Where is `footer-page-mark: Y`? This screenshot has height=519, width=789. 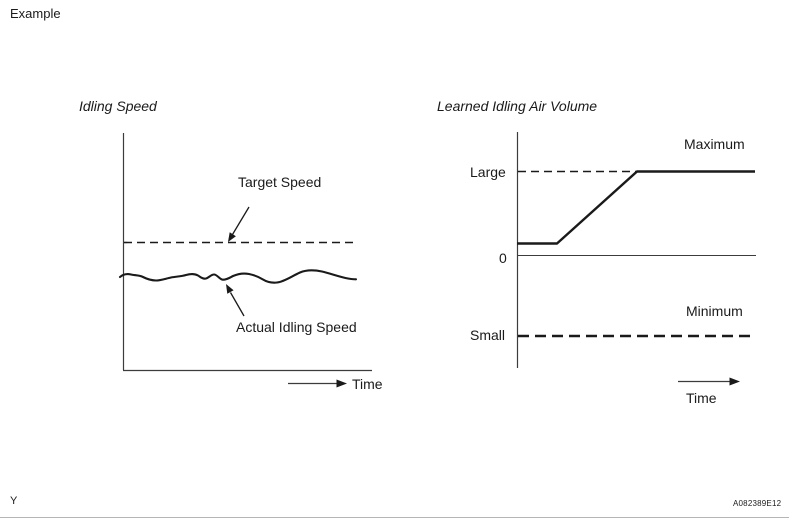 footer-page-mark: Y is located at coordinates (14, 501).